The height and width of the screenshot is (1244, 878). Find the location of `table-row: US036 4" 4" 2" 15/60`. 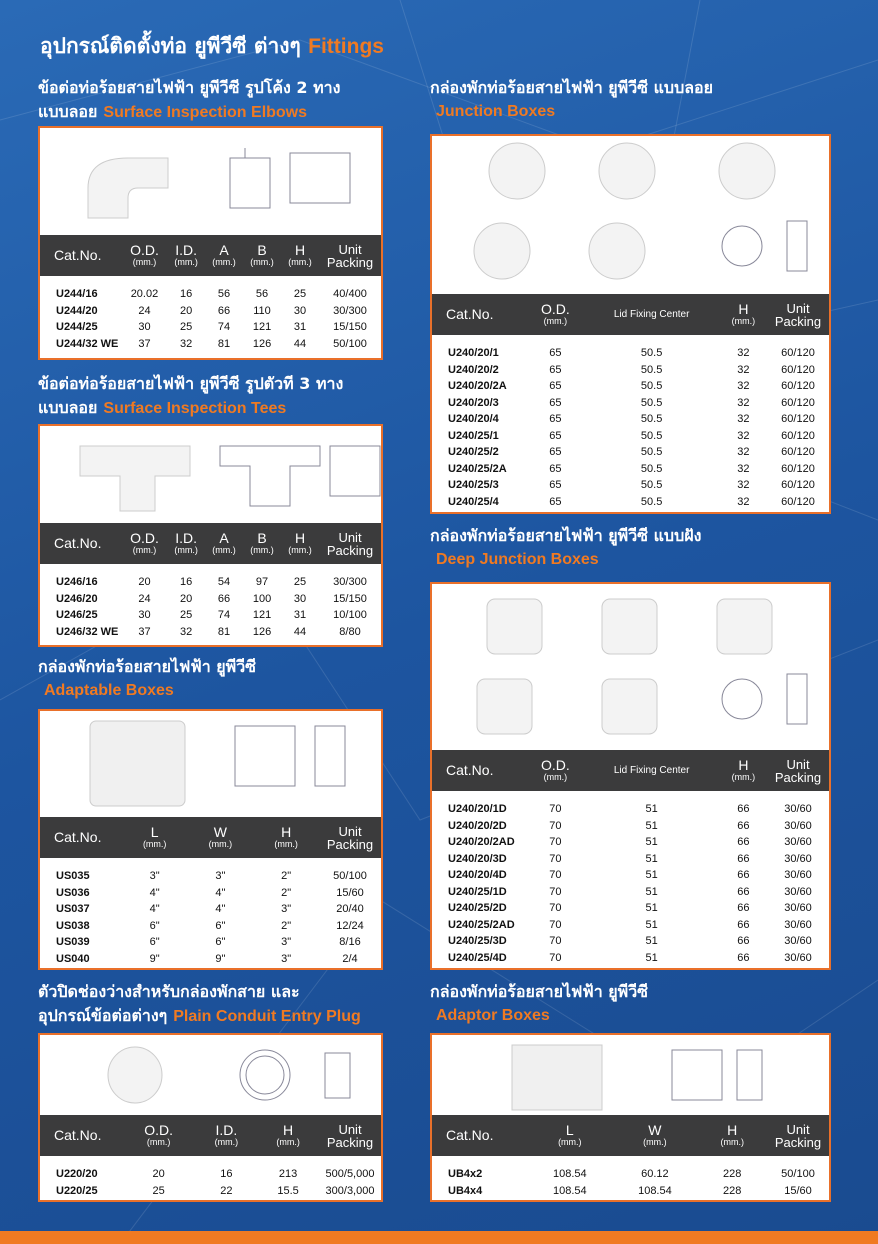

table-row: US036 4" 4" 2" 15/60 is located at coordinates (210, 893).